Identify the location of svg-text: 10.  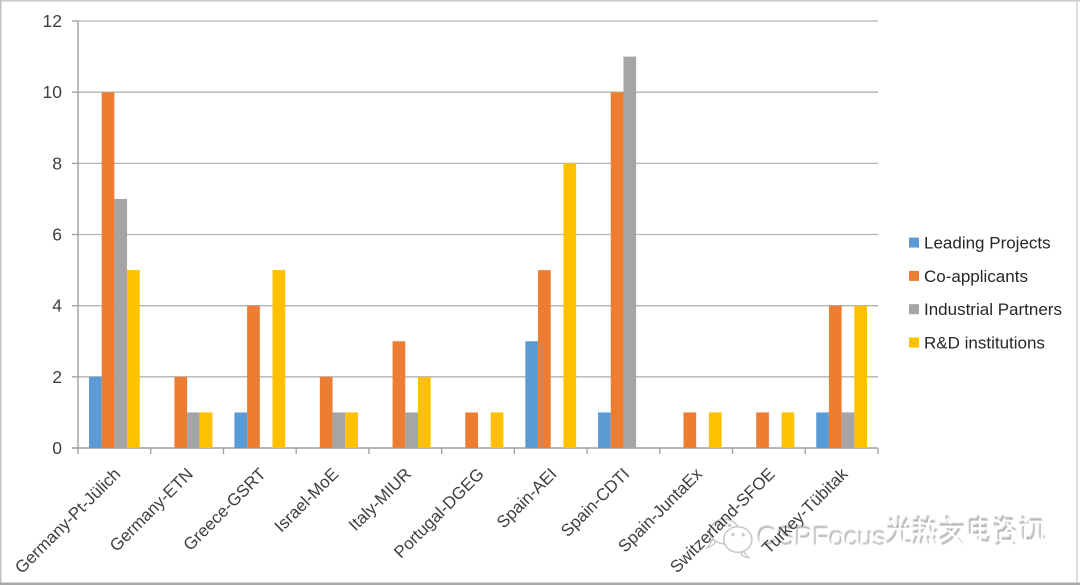
(53, 92).